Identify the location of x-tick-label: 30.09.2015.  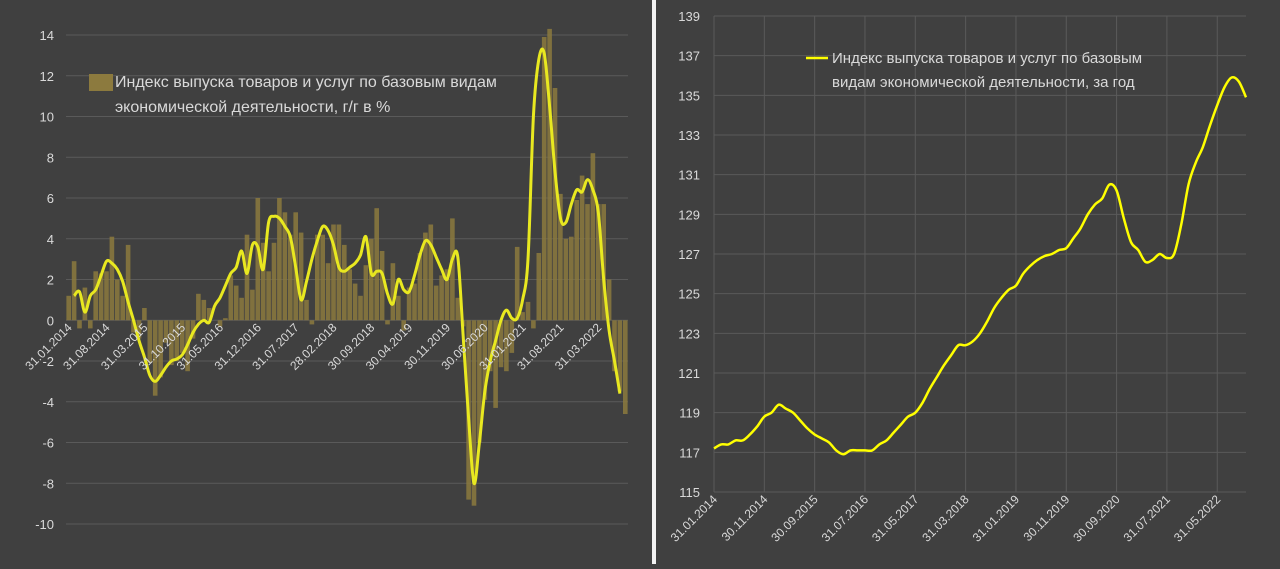
(794, 518).